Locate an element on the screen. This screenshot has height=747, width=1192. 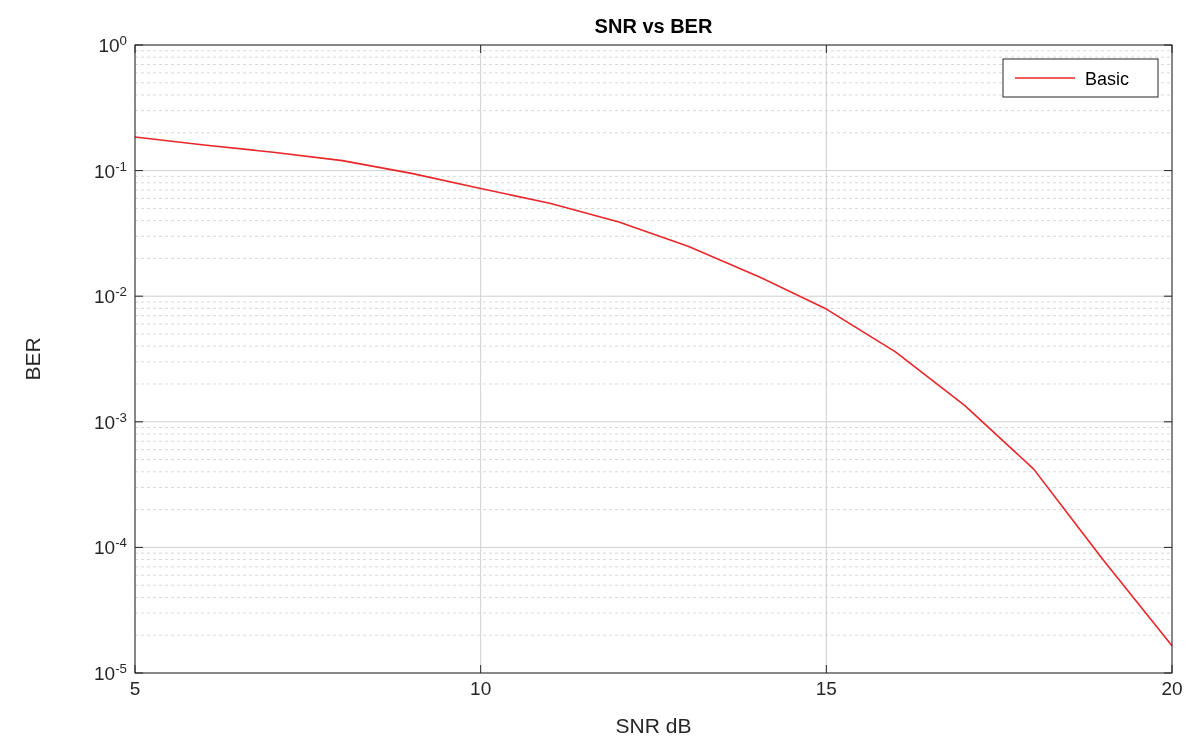
y-tick-label: 10$^{0}$ is located at coordinates (112, 44).